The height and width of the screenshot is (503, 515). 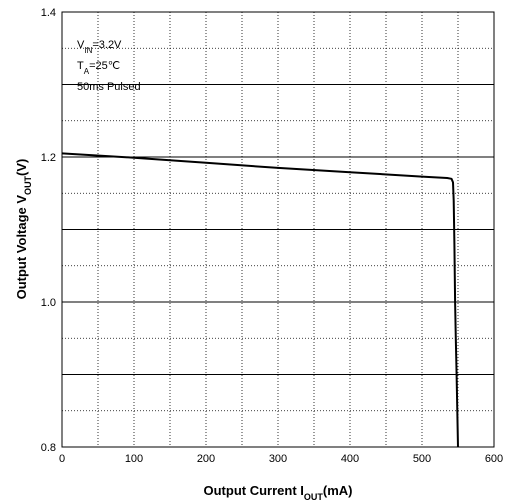 I want to click on y-tick-label: 1.4, so click(x=48, y=13).